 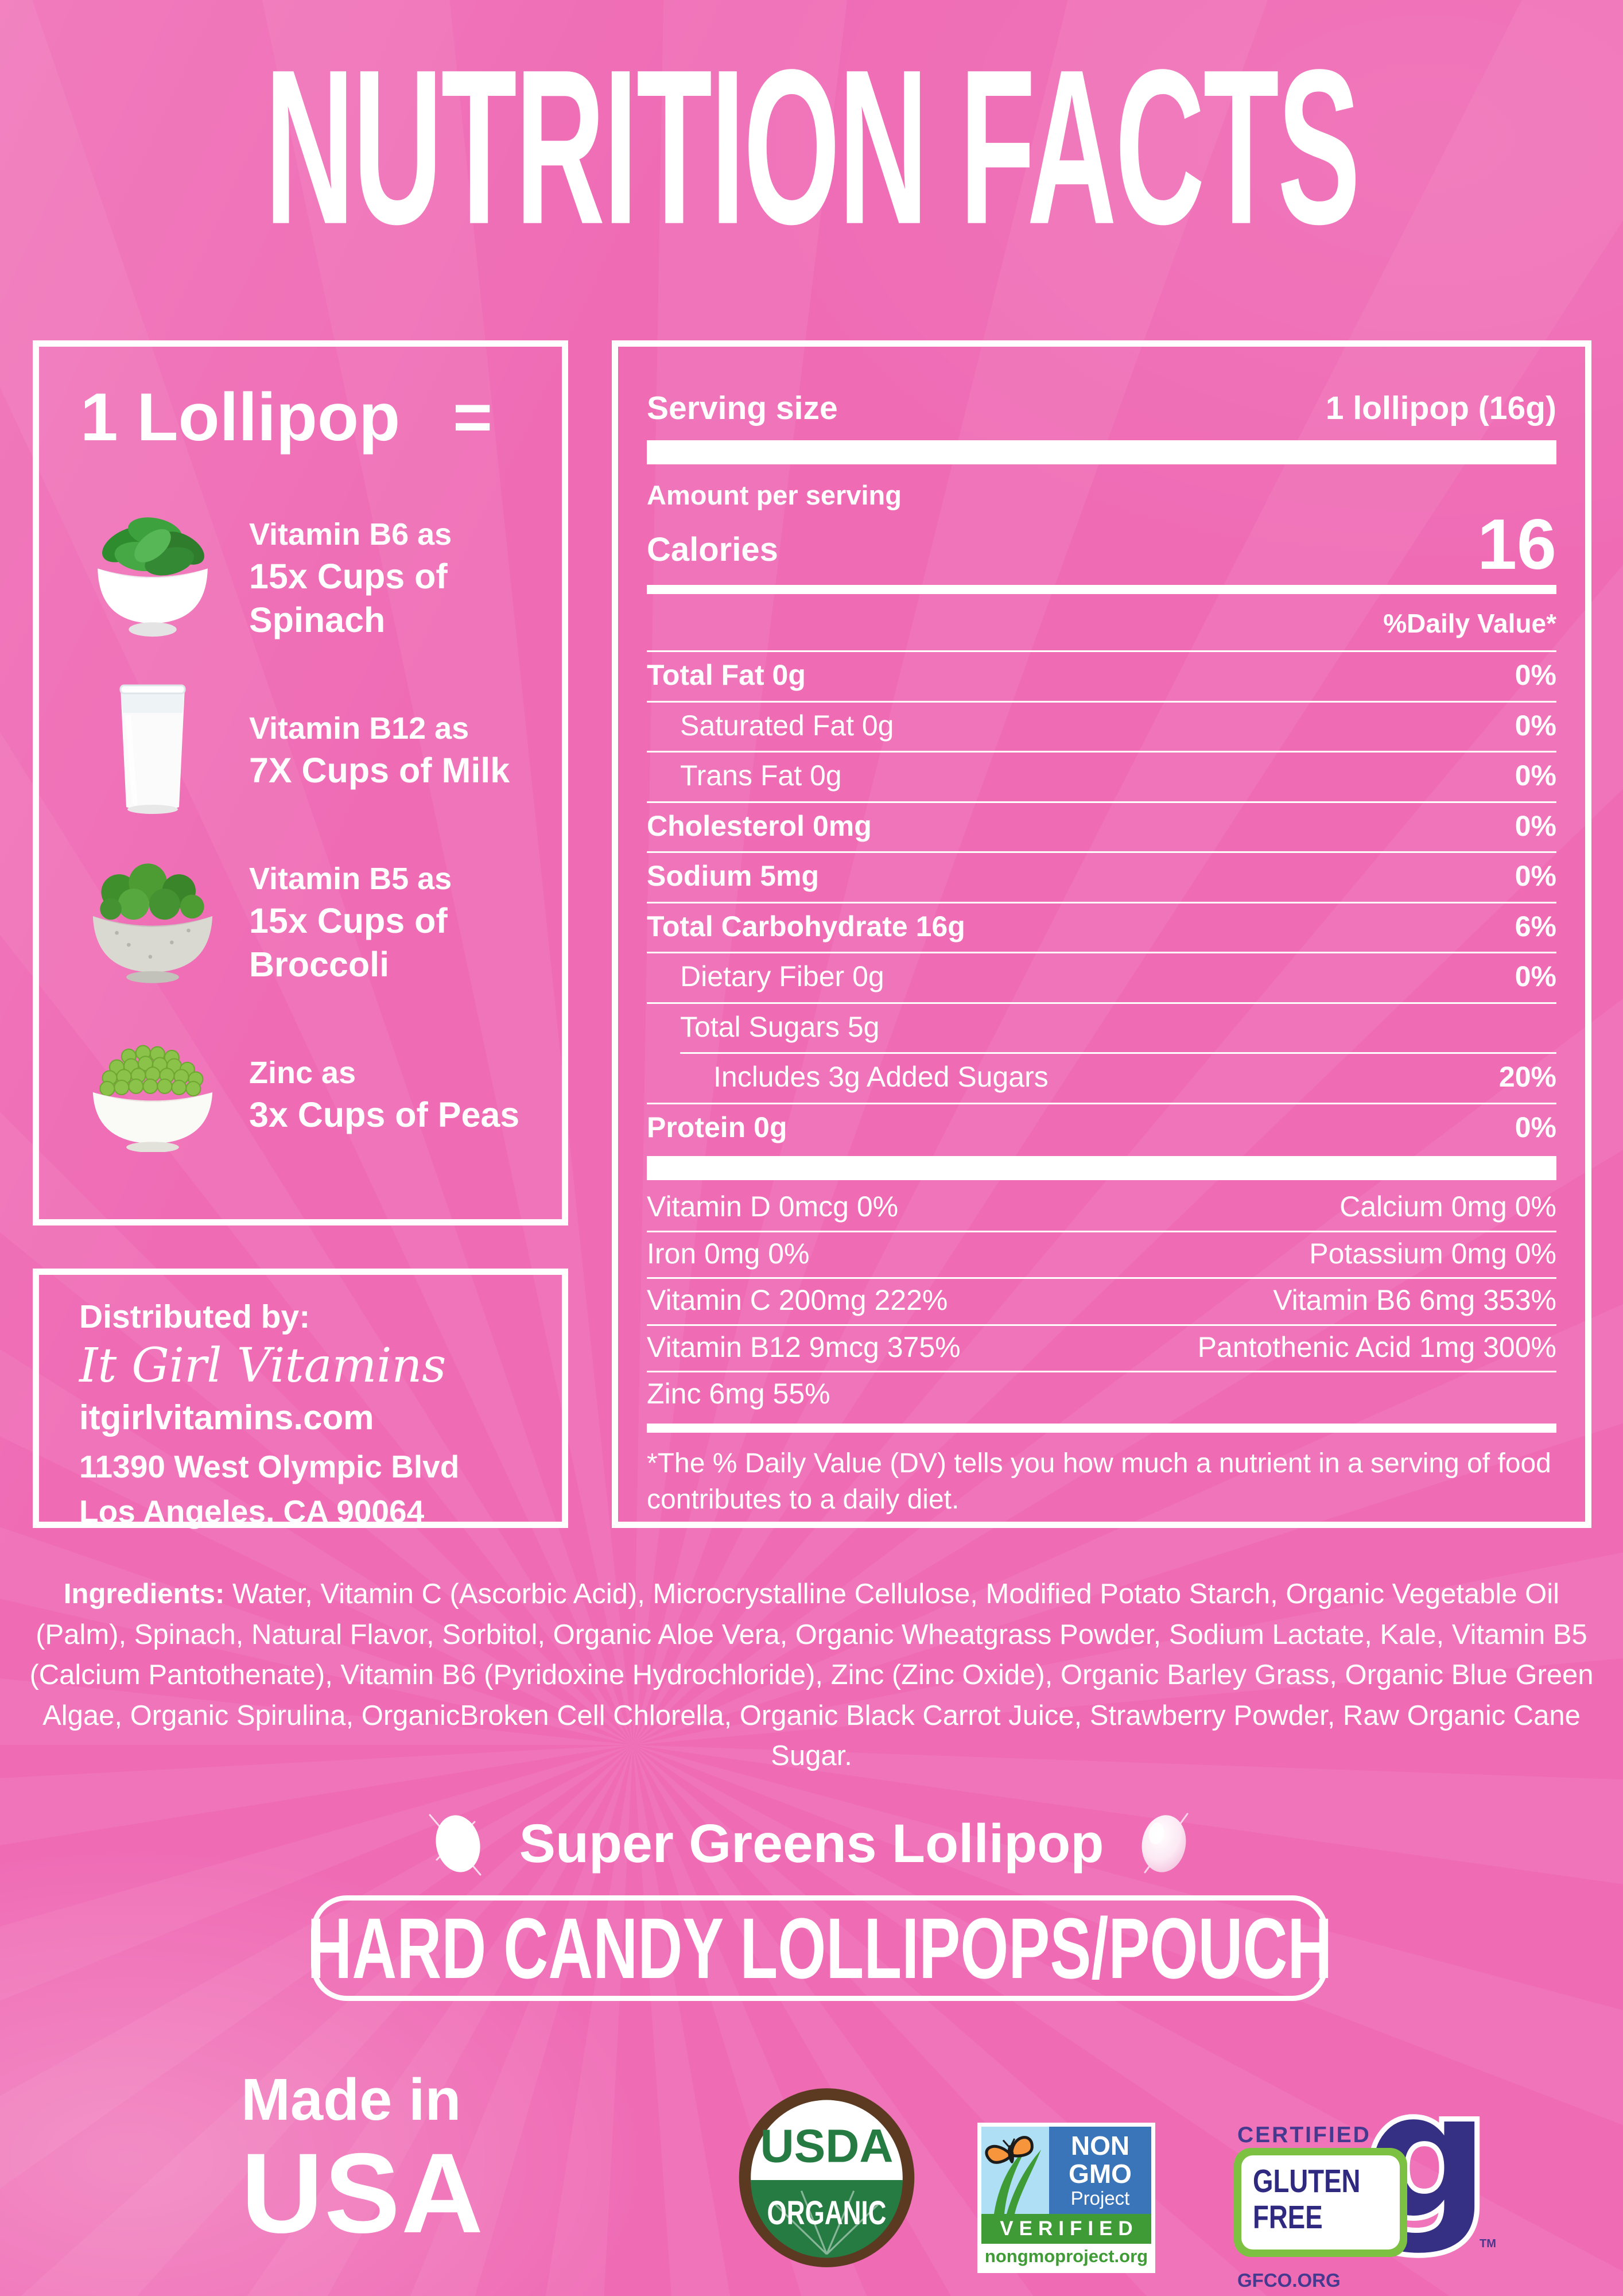 What do you see at coordinates (240, 417) in the screenshot?
I see `equivalents-heading-text: 1 Lollipop` at bounding box center [240, 417].